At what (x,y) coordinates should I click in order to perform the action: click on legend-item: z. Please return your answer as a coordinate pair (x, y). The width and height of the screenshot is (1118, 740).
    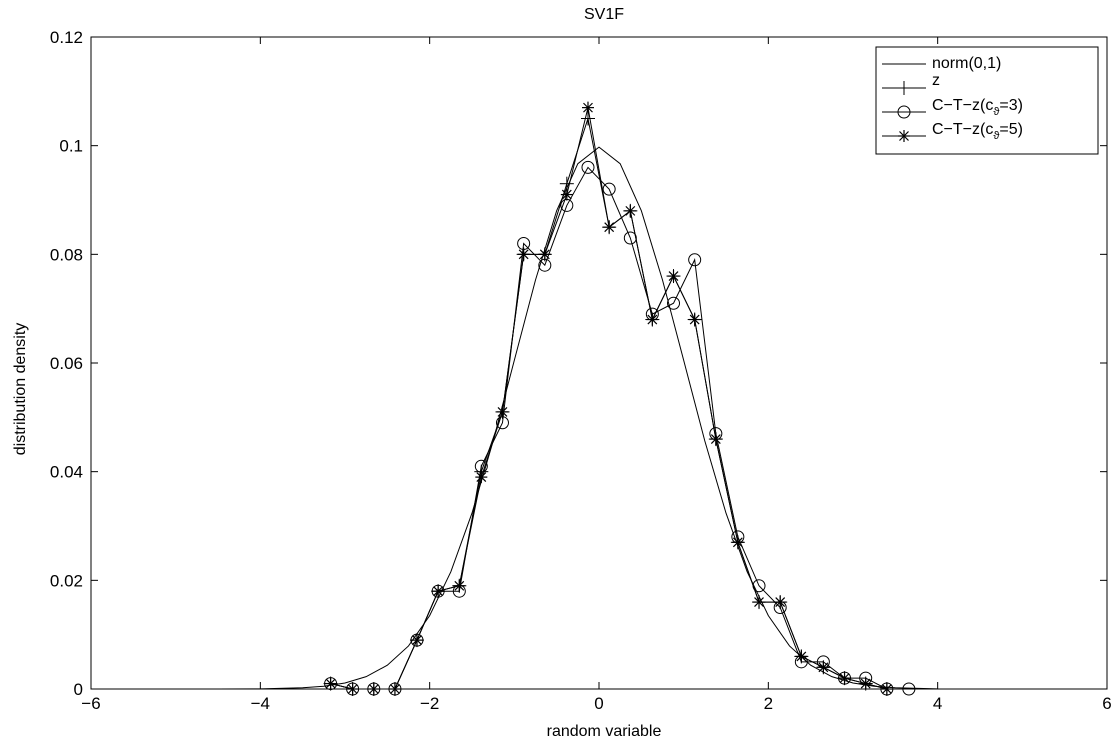
    Looking at the image, I should click on (911, 83).